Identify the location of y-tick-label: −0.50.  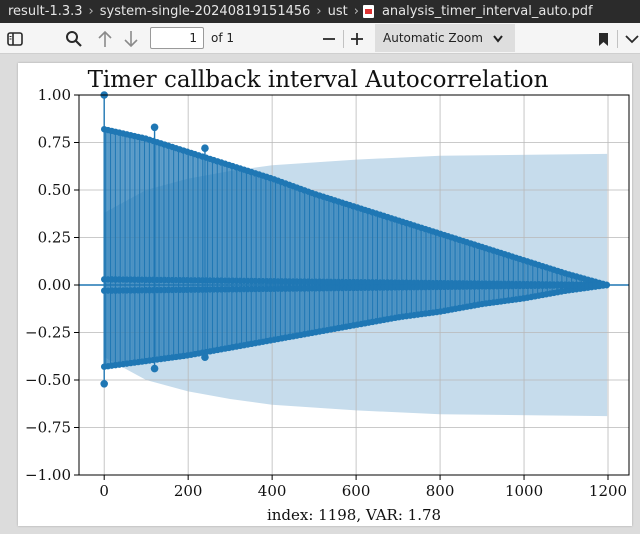
(48, 380).